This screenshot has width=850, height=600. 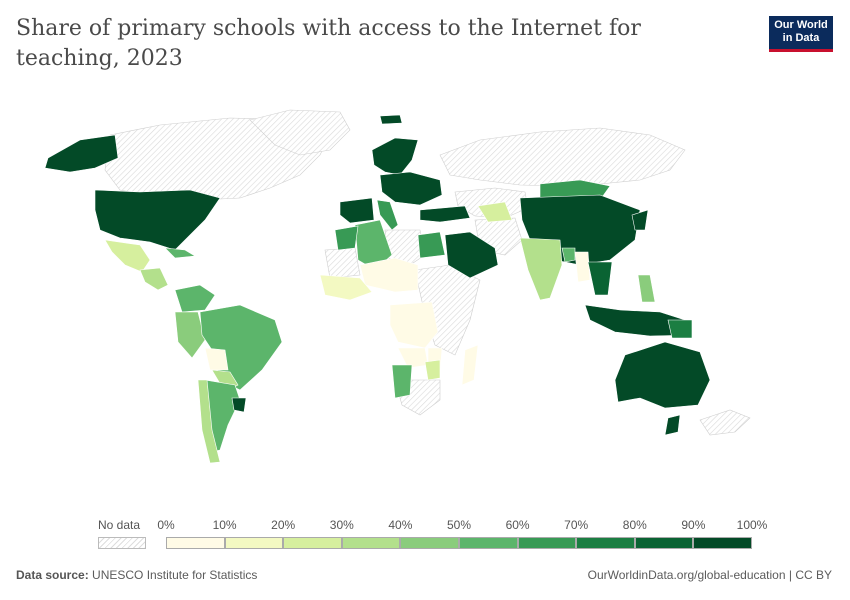 What do you see at coordinates (432, 370) in the screenshot?
I see `map-region-malawi` at bounding box center [432, 370].